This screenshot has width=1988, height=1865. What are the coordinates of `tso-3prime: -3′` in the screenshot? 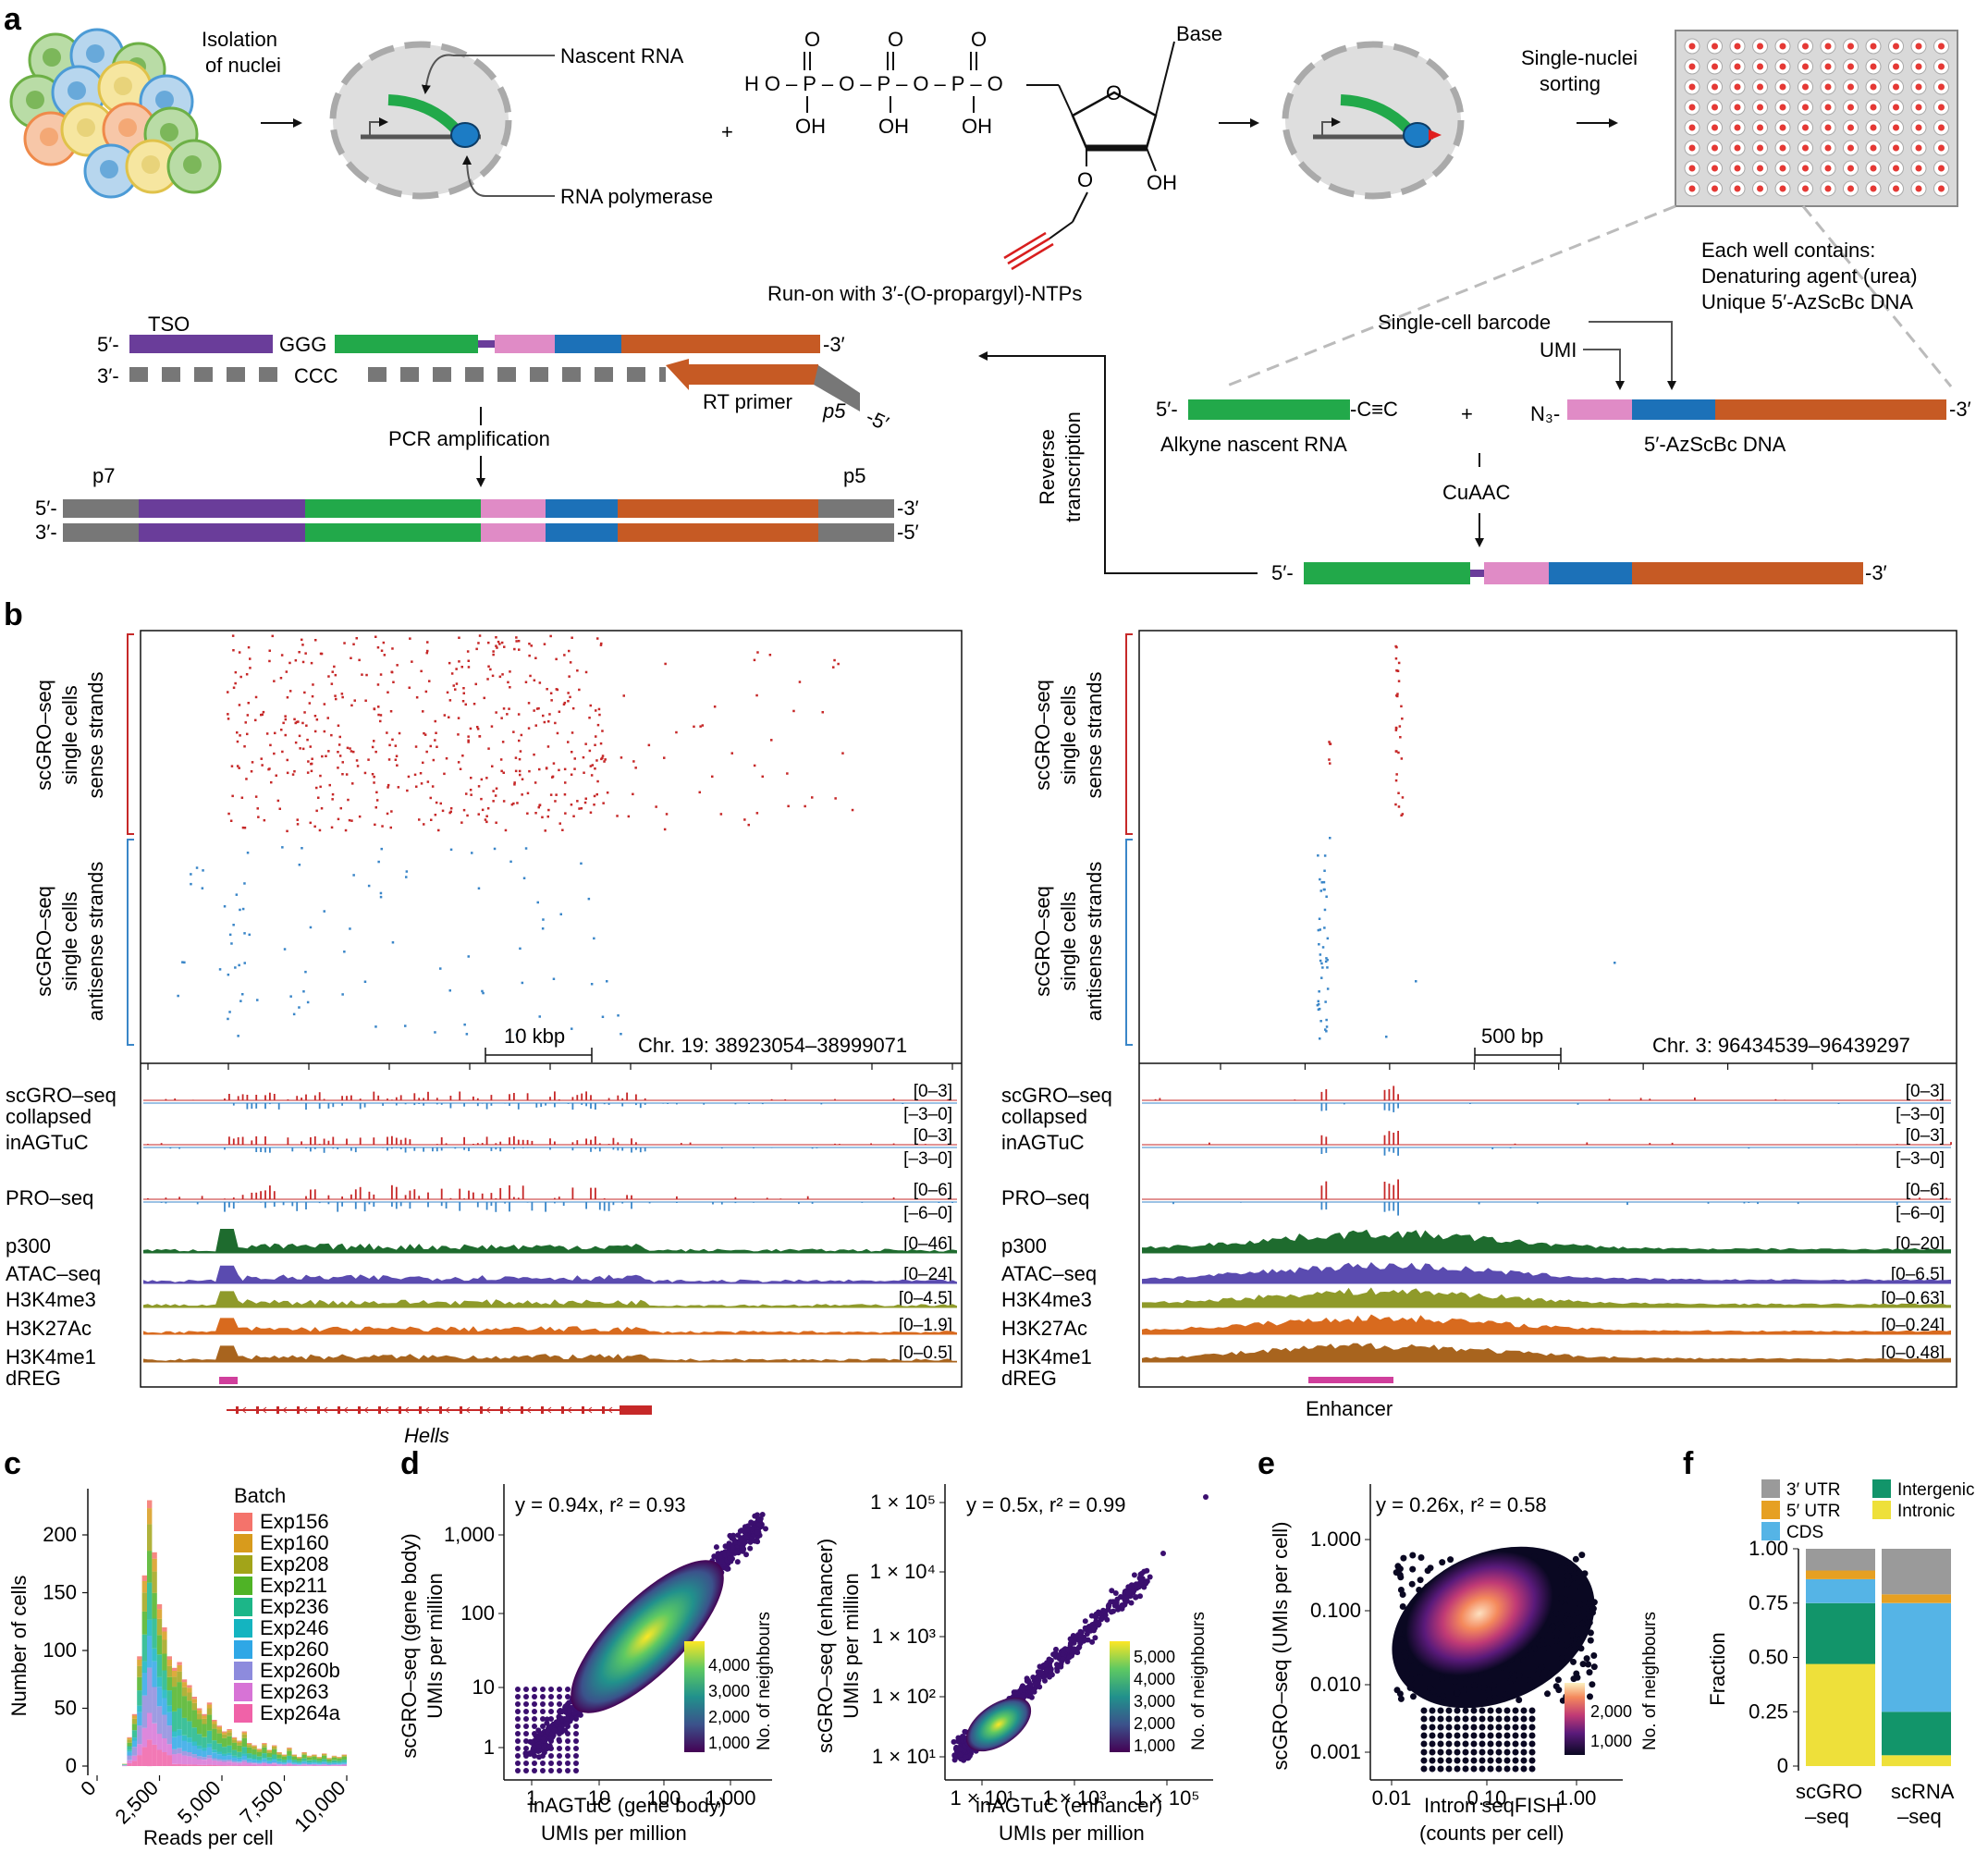 It's located at (834, 345).